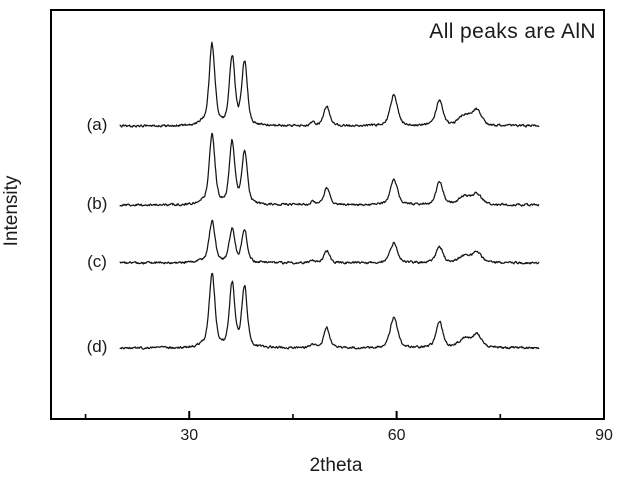 The image size is (626, 479). I want to click on series-label-d: (d), so click(97, 346).